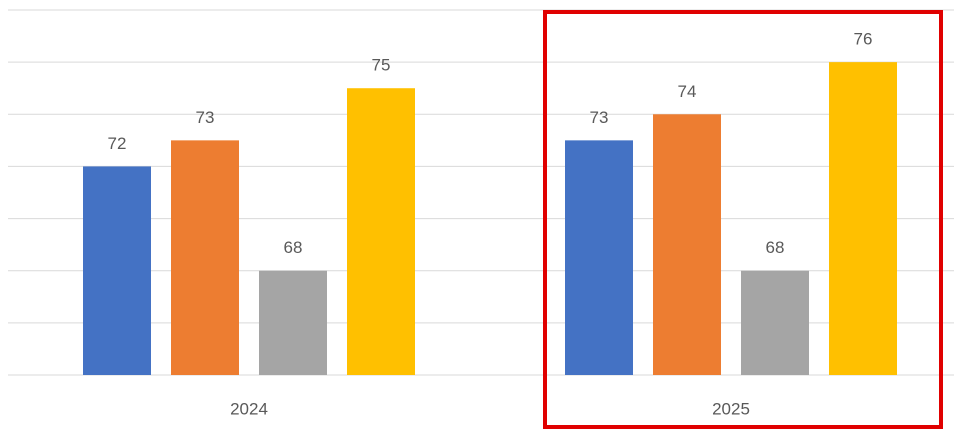 The image size is (954, 430). I want to click on data-label: 75, so click(381, 65).